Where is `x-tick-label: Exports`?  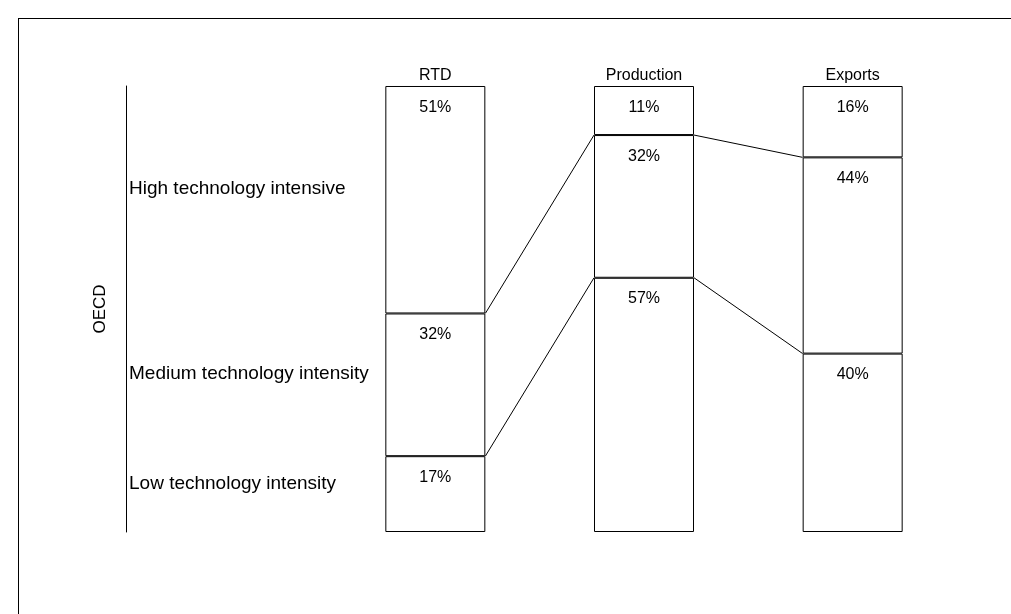 x-tick-label: Exports is located at coordinates (852, 74).